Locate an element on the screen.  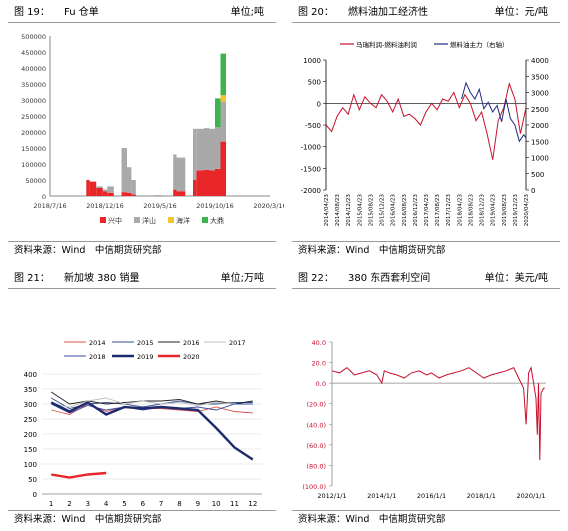
x-tick-label: 2018/08/23 is located at coordinates (471, 210).